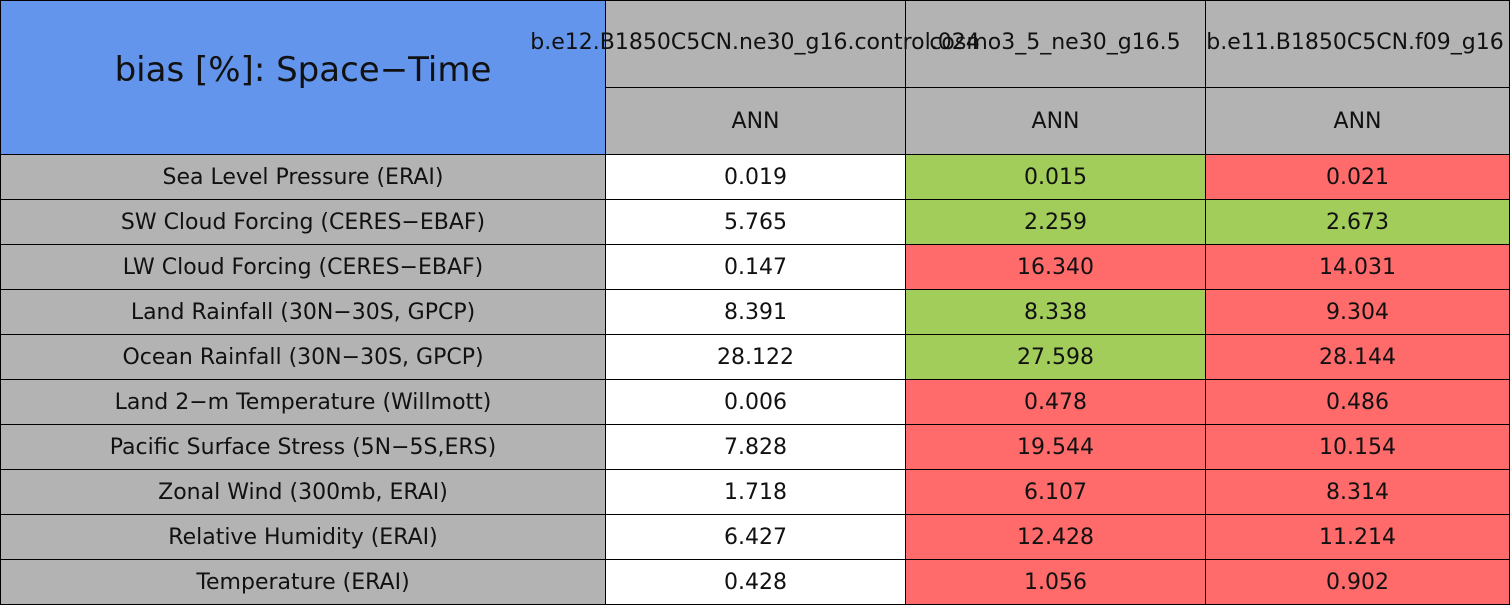  I want to click on value-cell: 27.598, so click(1055, 357).